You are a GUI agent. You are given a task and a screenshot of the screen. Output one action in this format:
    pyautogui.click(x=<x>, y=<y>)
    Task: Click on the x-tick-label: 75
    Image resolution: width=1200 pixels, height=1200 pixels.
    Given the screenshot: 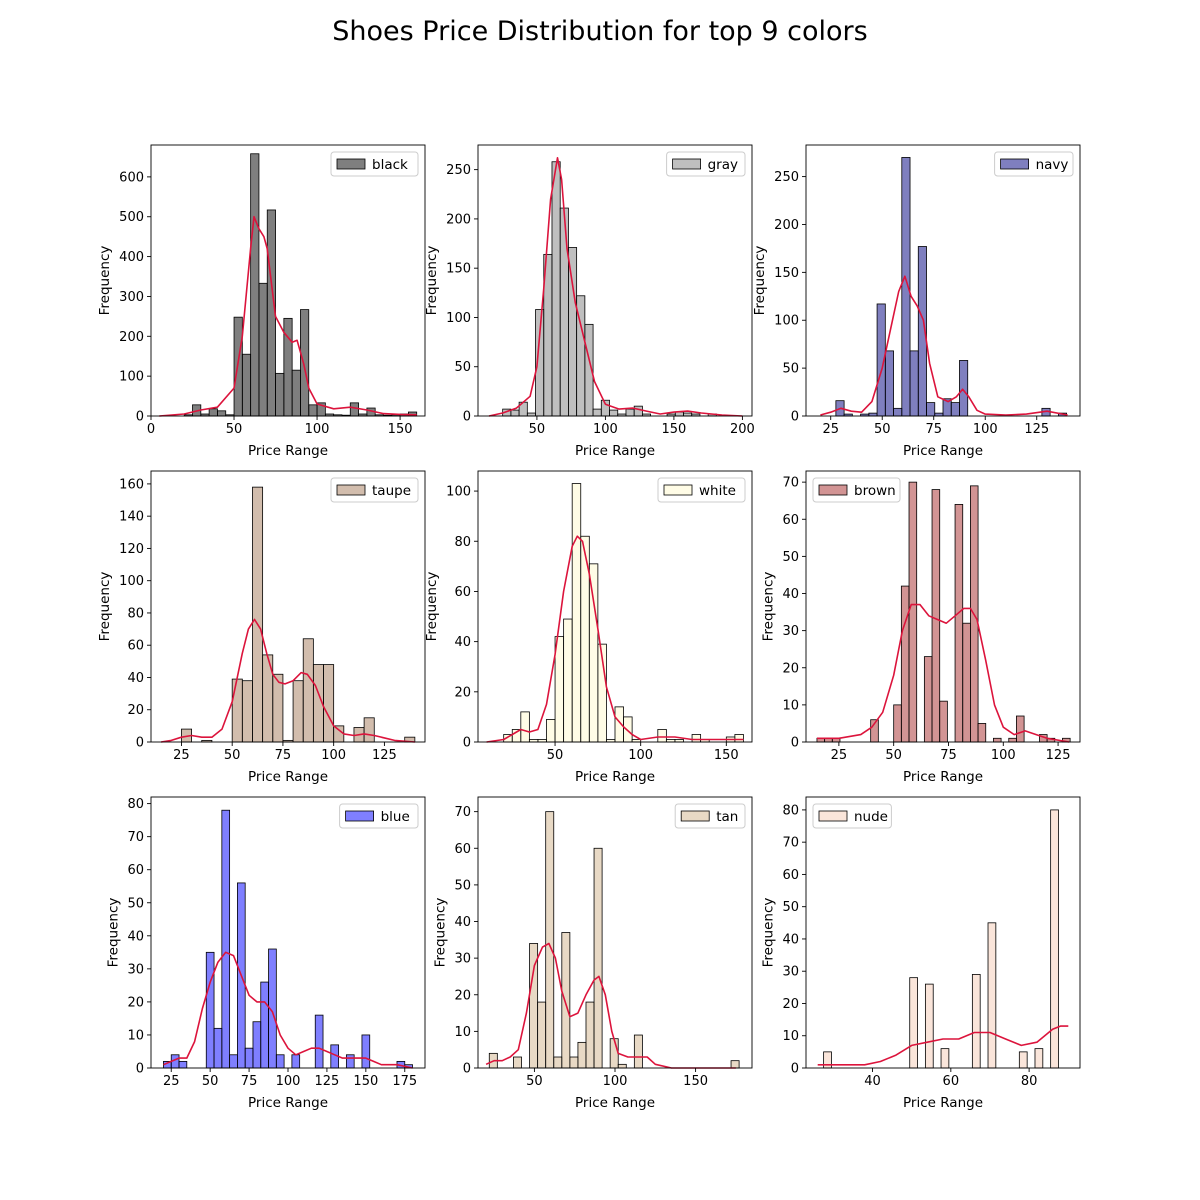 What is the action you would take?
    pyautogui.click(x=933, y=429)
    